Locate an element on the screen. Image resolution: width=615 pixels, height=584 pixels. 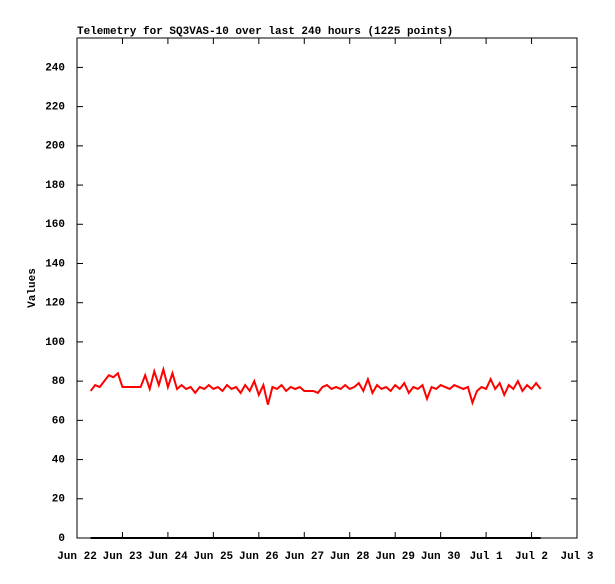
y-tick-label: 220 is located at coordinates (55, 108).